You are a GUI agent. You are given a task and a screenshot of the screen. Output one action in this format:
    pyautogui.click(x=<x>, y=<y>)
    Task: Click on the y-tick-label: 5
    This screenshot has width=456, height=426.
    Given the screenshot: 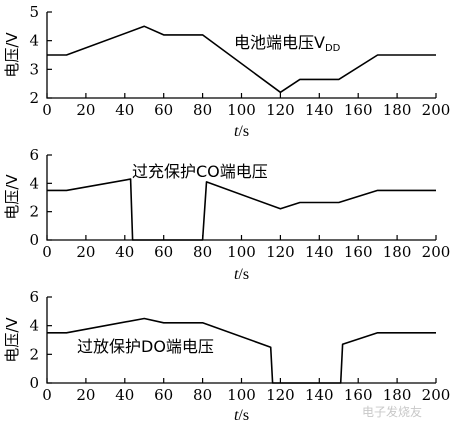 What is the action you would take?
    pyautogui.click(x=34, y=12)
    